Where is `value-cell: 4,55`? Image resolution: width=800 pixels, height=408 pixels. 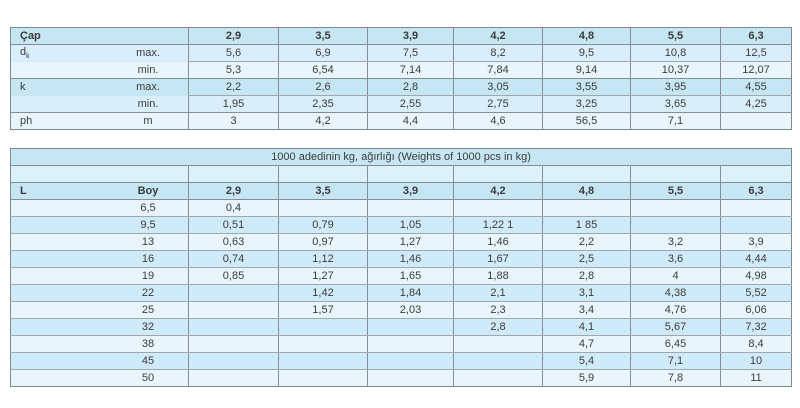 value-cell: 4,55 is located at coordinates (756, 87).